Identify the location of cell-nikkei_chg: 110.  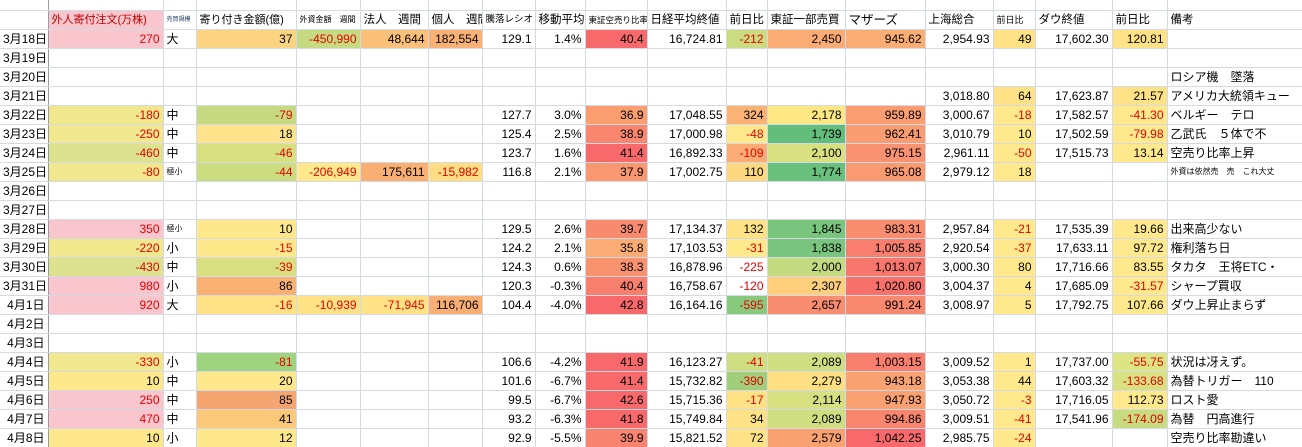
(747, 172).